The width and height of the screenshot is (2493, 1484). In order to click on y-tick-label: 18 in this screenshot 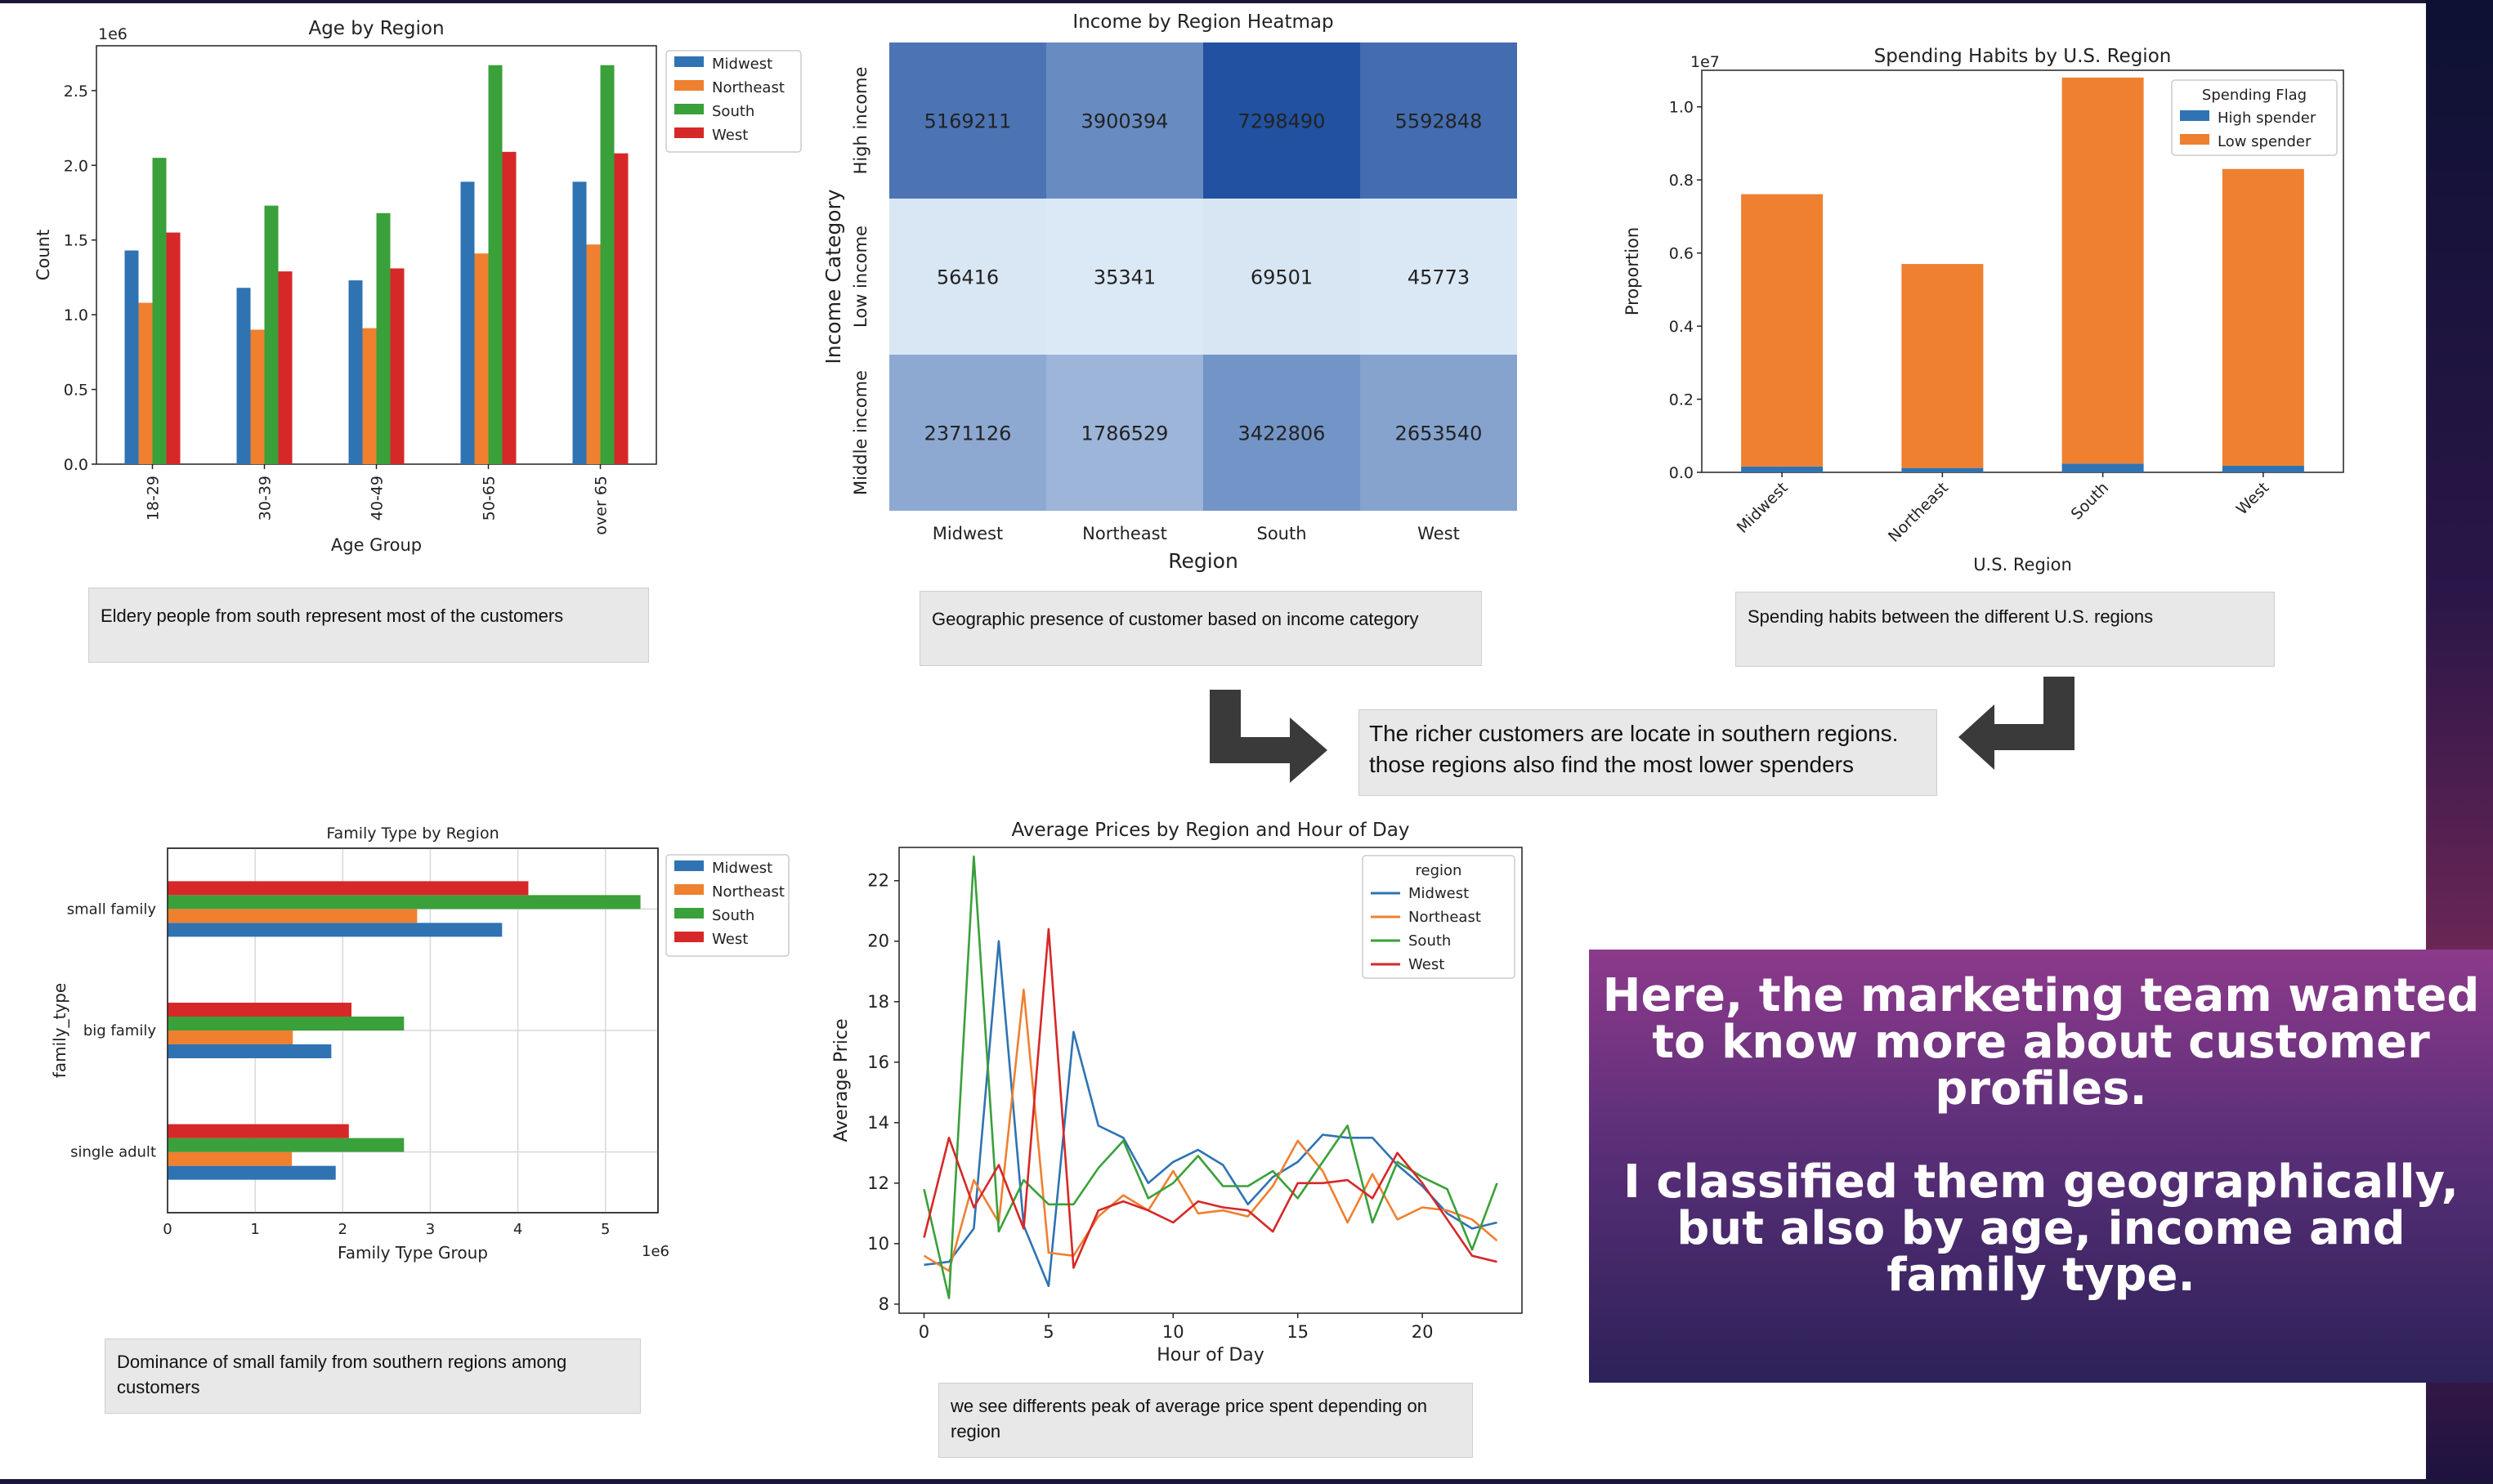, I will do `click(878, 1002)`.